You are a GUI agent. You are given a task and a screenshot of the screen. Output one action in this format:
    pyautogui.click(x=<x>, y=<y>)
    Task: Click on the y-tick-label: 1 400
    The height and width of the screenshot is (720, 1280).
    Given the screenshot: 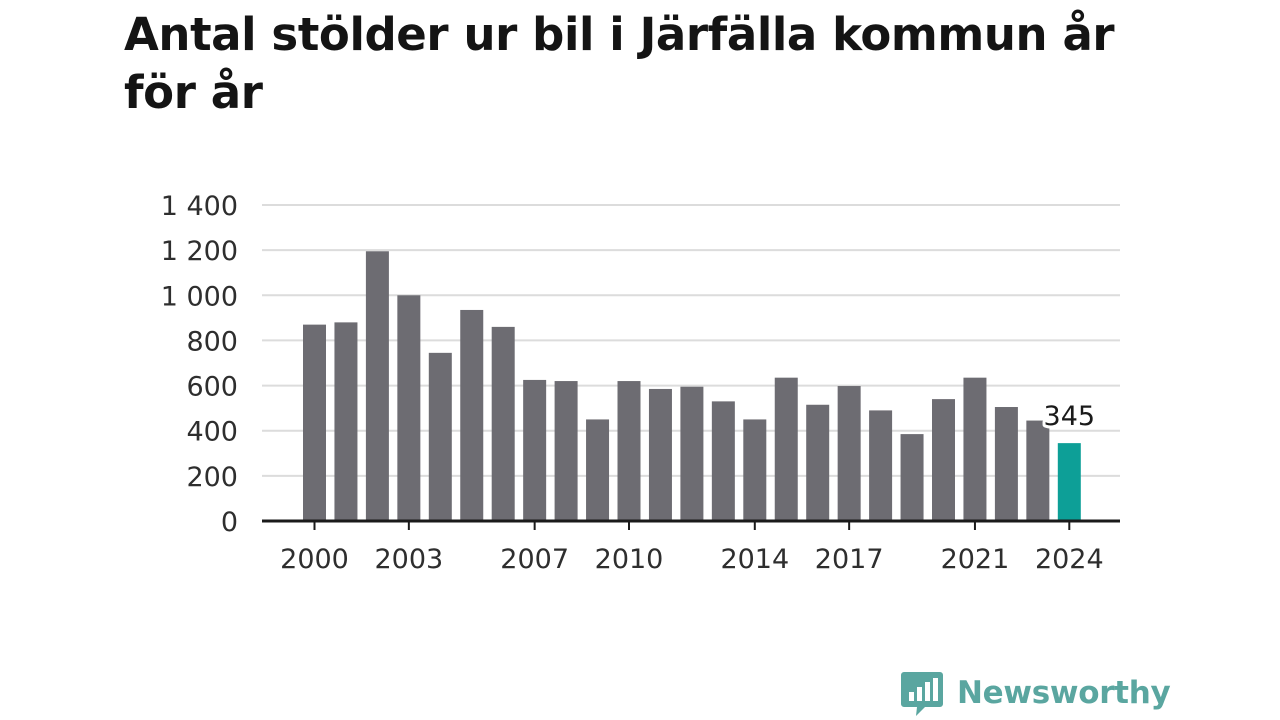 What is the action you would take?
    pyautogui.click(x=199, y=206)
    